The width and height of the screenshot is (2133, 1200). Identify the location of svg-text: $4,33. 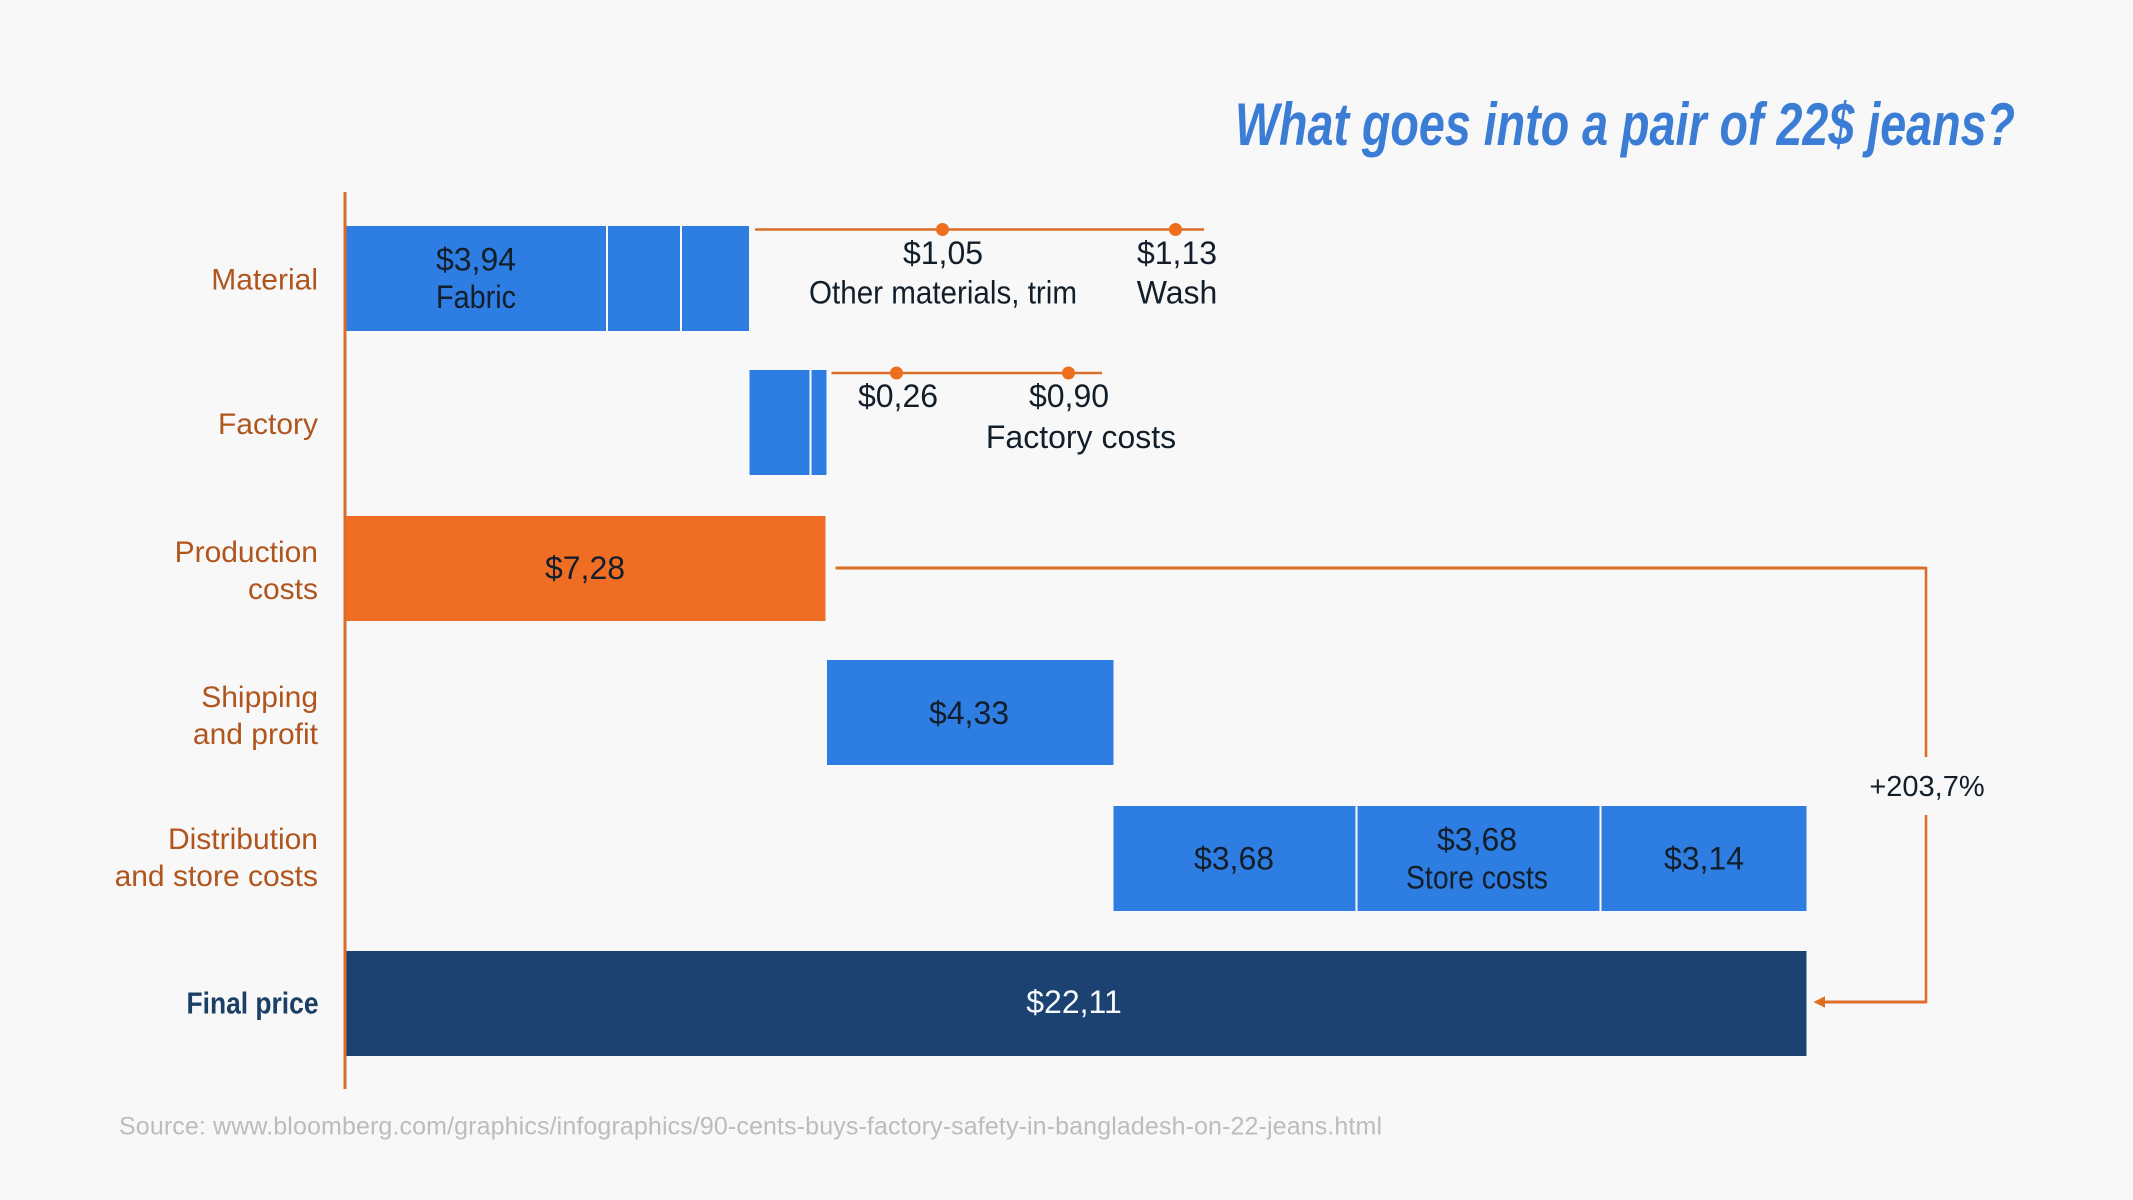
(969, 713).